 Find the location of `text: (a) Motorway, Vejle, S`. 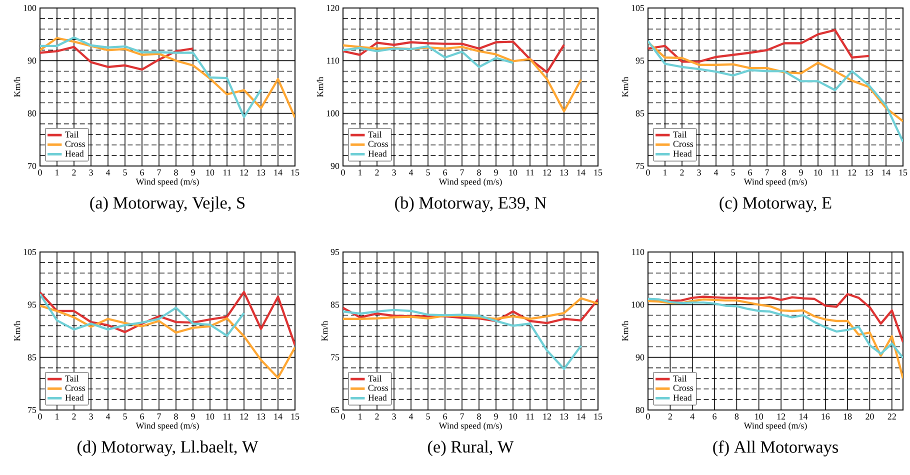

text: (a) Motorway, Vejle, S is located at coordinates (167, 204).